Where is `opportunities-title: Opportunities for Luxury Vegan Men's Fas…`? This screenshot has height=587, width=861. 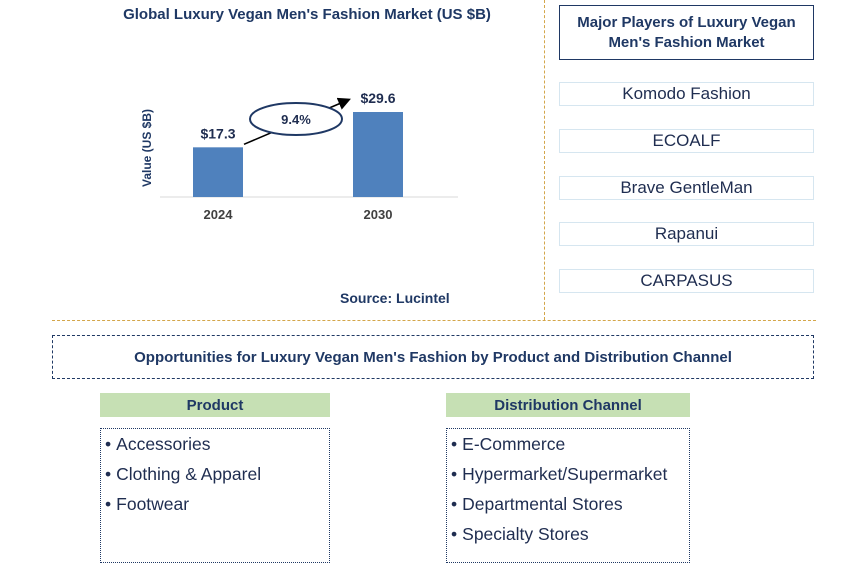
opportunities-title: Opportunities for Luxury Vegan Men's Fas… is located at coordinates (433, 357).